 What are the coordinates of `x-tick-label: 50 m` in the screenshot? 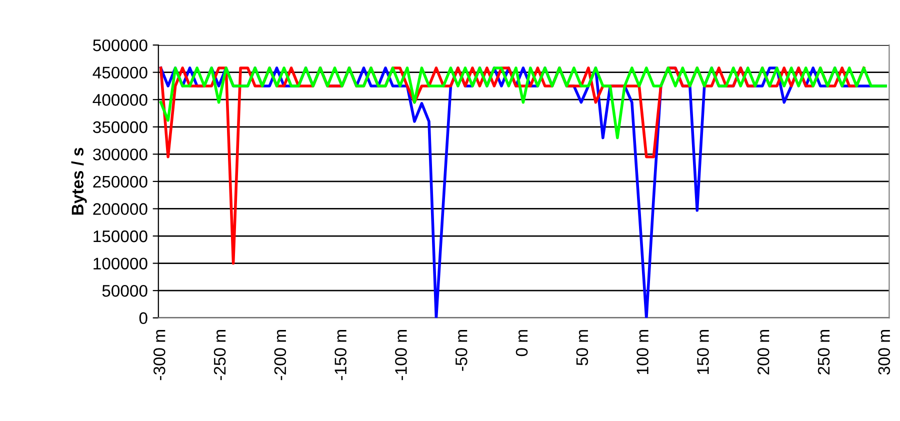 It's located at (582, 348).